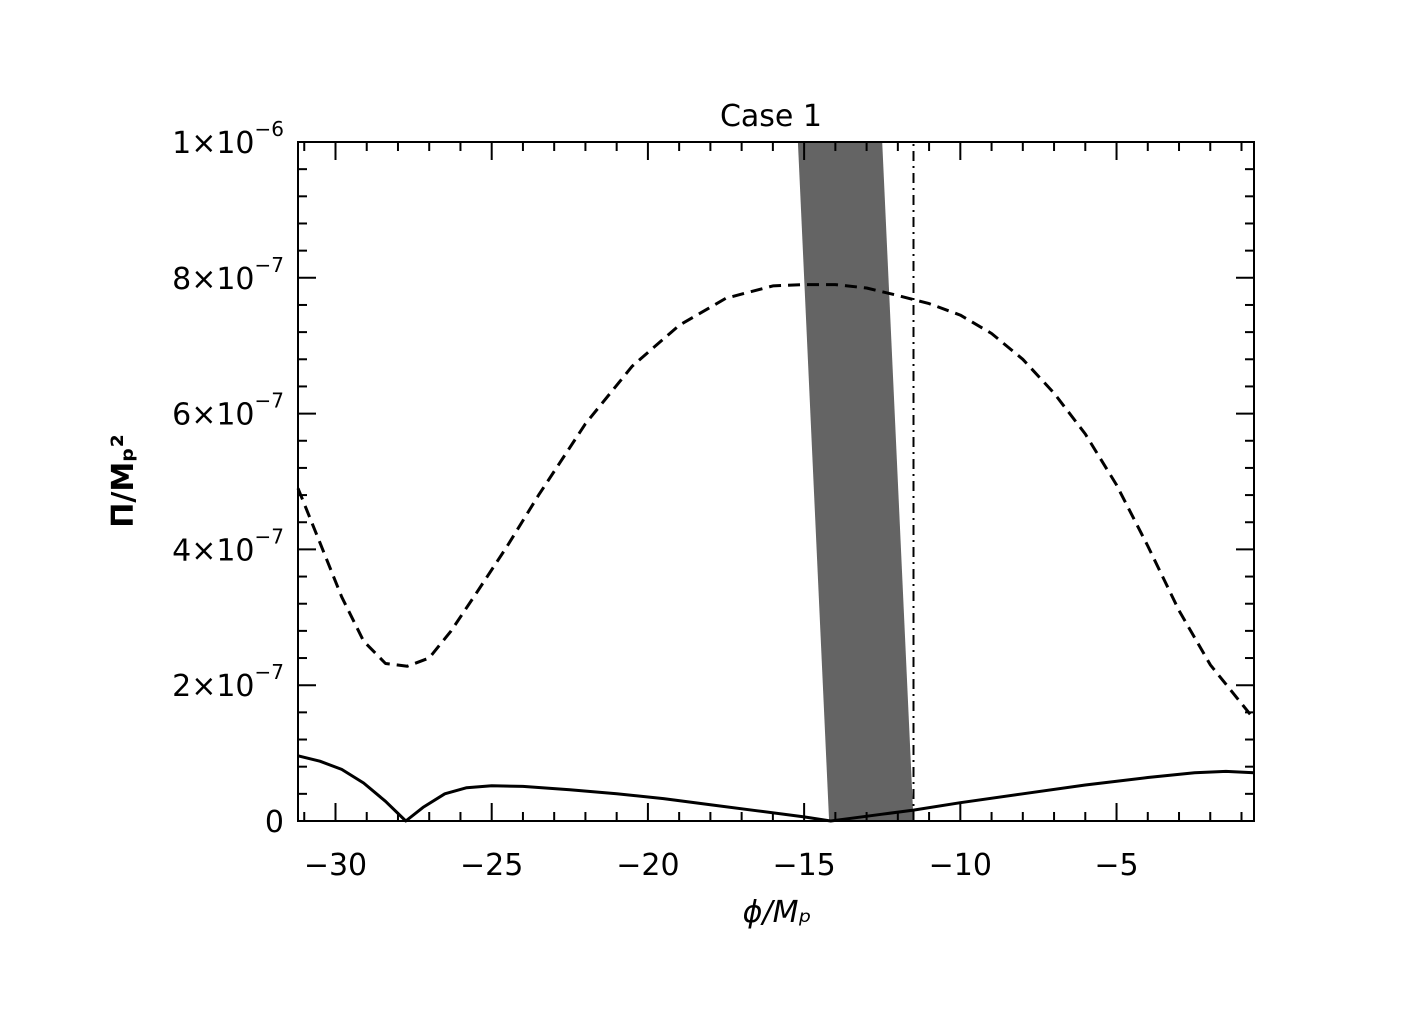  Describe the element at coordinates (274, 822) in the screenshot. I see `y-tick-label: 0` at that location.